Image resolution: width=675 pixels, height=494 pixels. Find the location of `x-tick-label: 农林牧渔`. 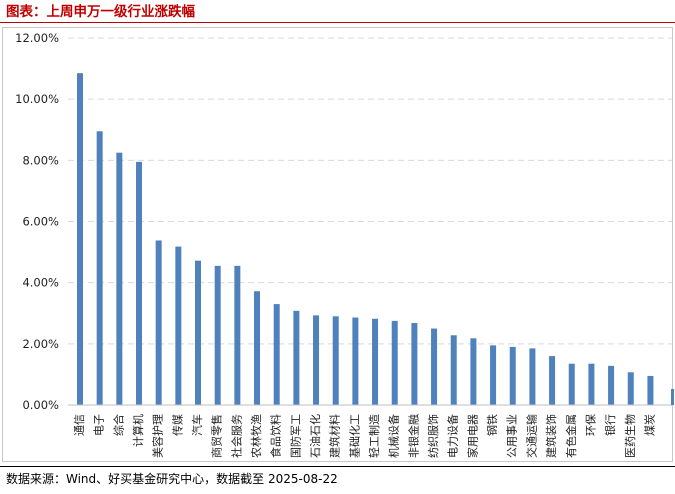

x-tick-label: 农林牧渔 is located at coordinates (256, 436).